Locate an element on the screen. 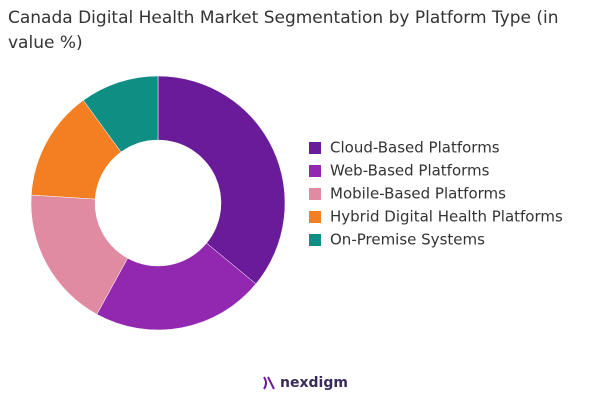  legend-label: Mobile-Based Platforms is located at coordinates (418, 194).